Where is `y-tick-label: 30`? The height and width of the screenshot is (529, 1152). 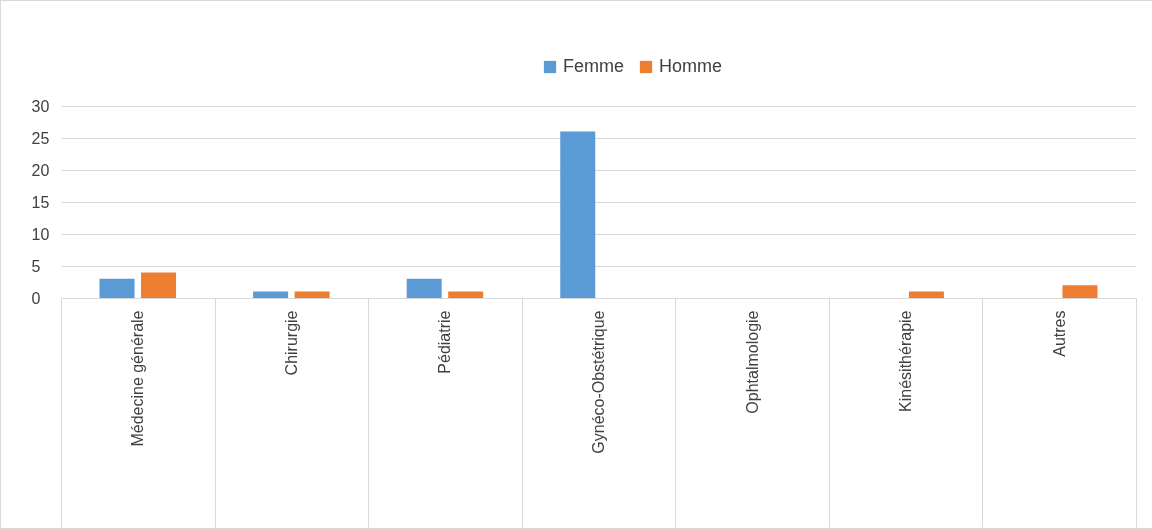 y-tick-label: 30 is located at coordinates (40, 106).